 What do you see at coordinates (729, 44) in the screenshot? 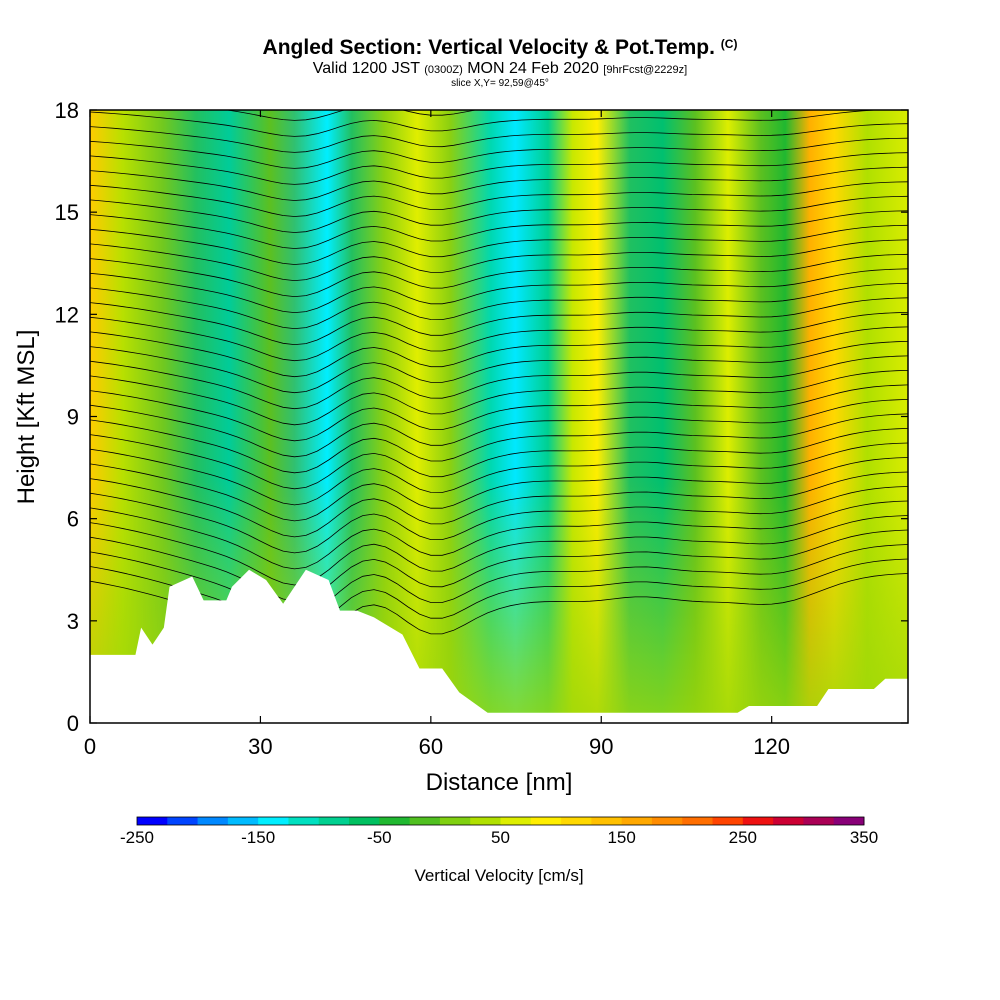
I see `title-units: (C)` at bounding box center [729, 44].